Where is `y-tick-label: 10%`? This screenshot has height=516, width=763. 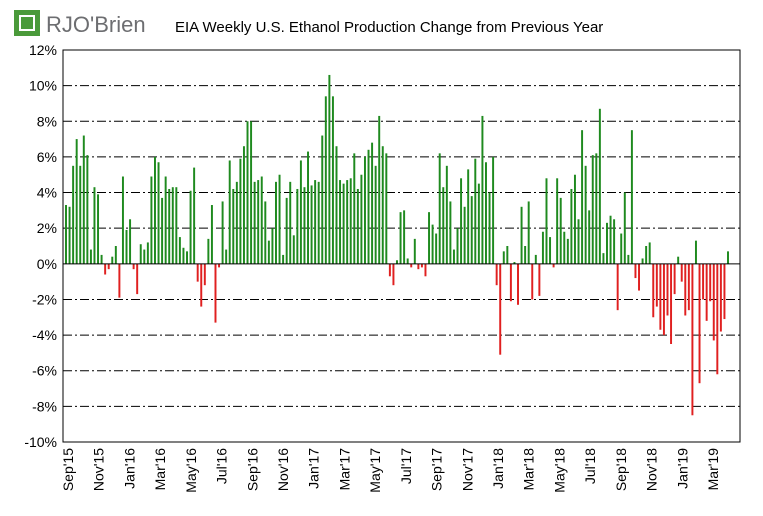 y-tick-label: 10% is located at coordinates (43, 86).